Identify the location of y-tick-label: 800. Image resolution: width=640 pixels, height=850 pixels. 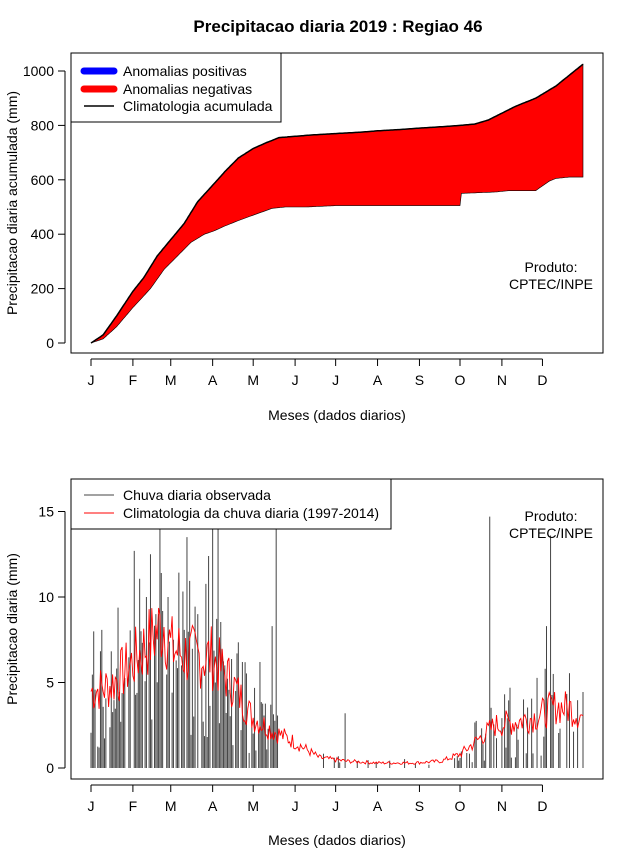
(43, 125).